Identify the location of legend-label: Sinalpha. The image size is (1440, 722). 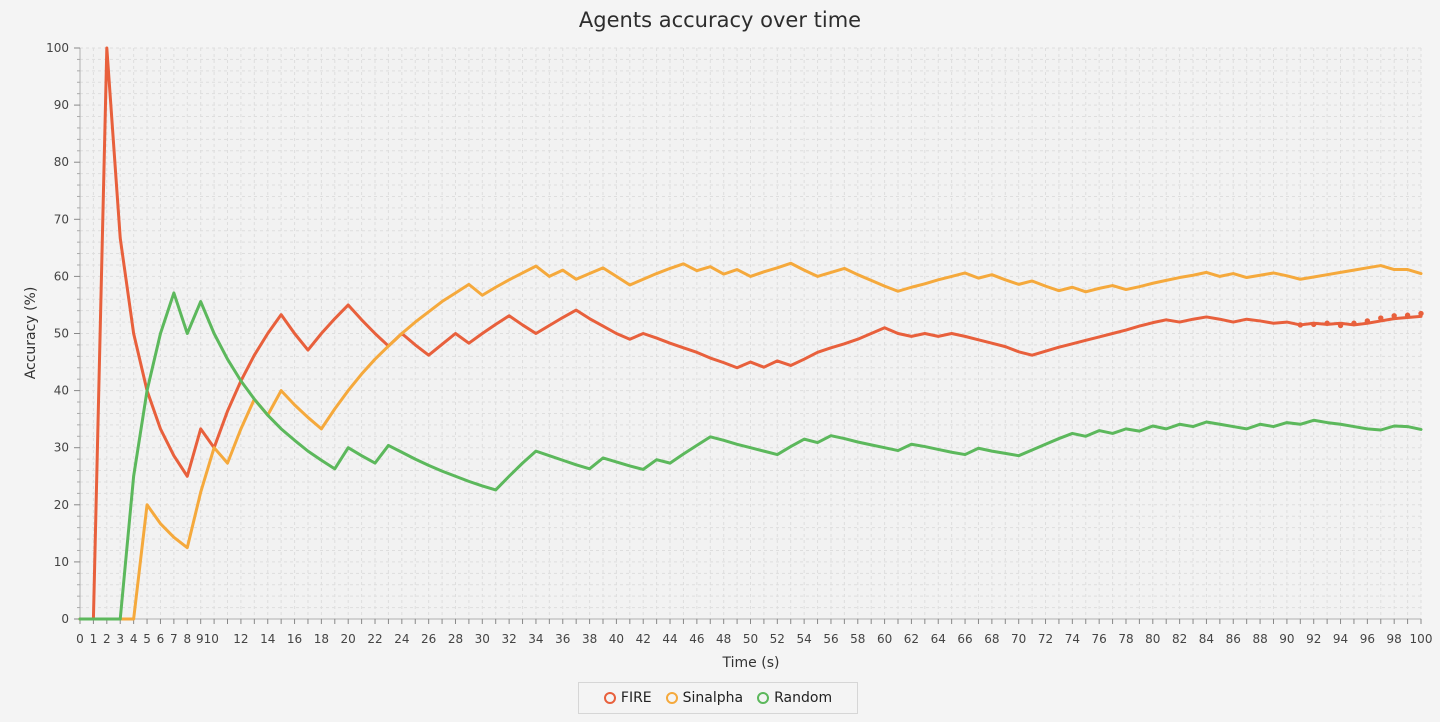
(713, 698).